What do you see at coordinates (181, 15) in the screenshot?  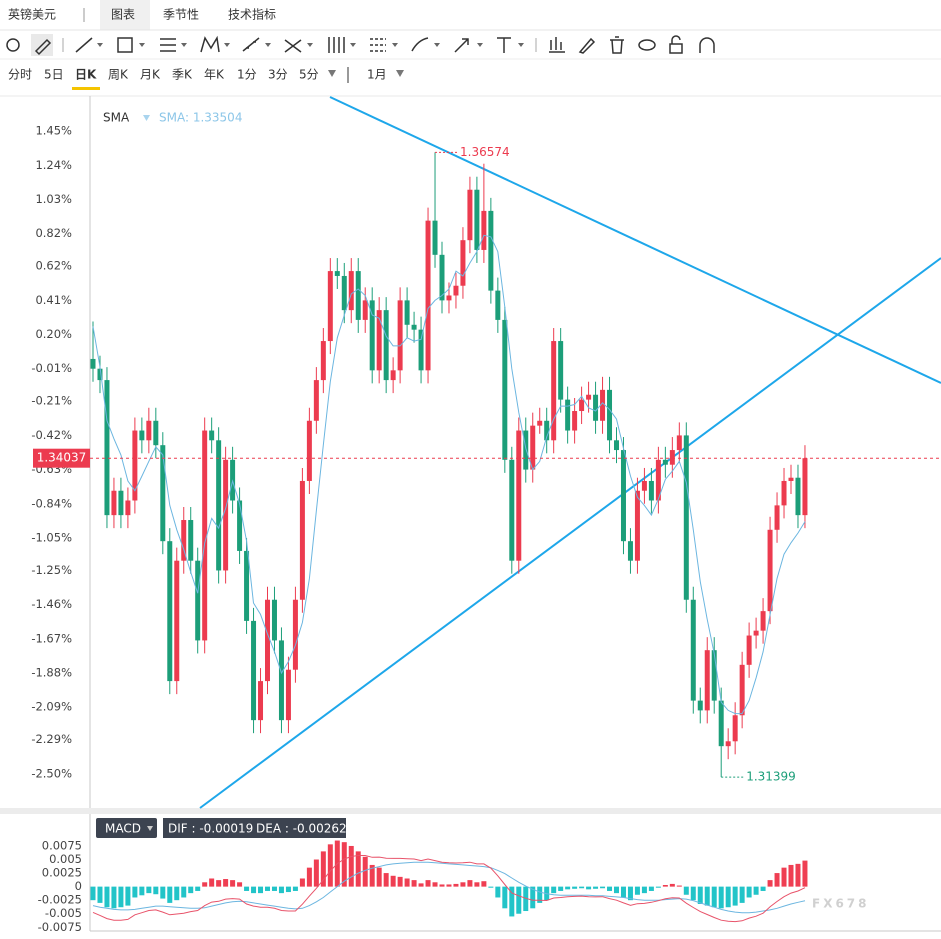 I see `tab: 季节性` at bounding box center [181, 15].